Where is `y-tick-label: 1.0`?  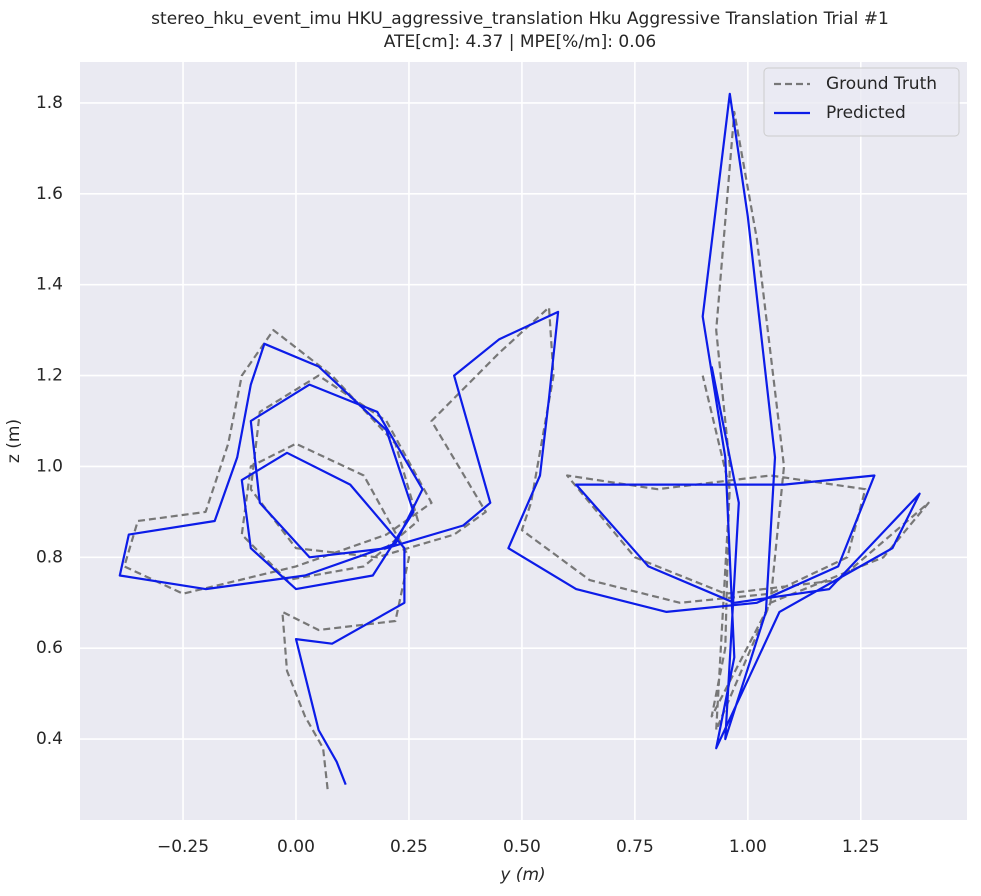 y-tick-label: 1.0 is located at coordinates (49, 466).